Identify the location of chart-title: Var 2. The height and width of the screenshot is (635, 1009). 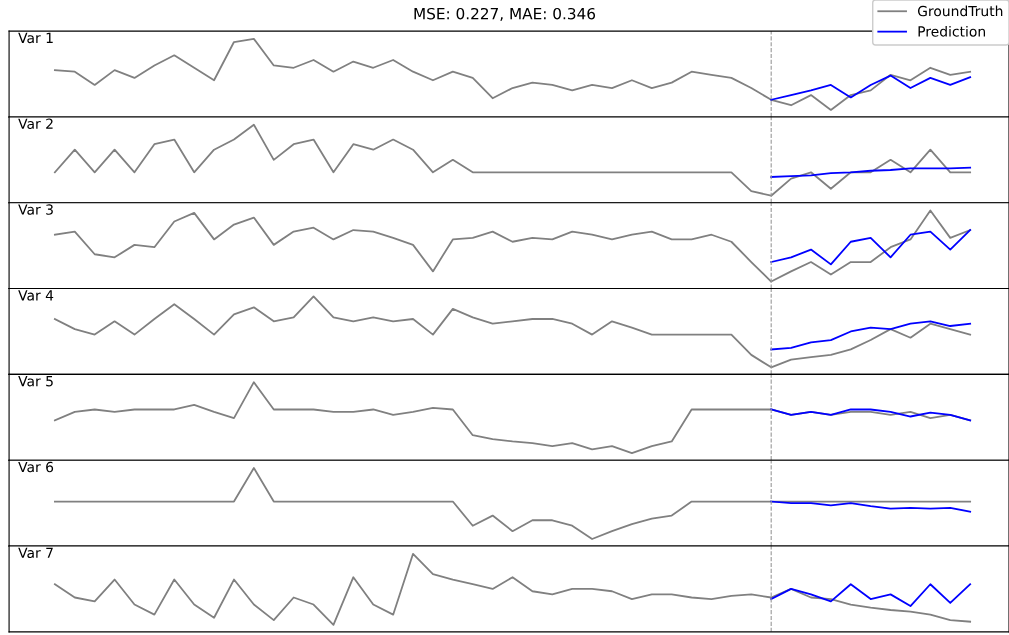
(35, 123).